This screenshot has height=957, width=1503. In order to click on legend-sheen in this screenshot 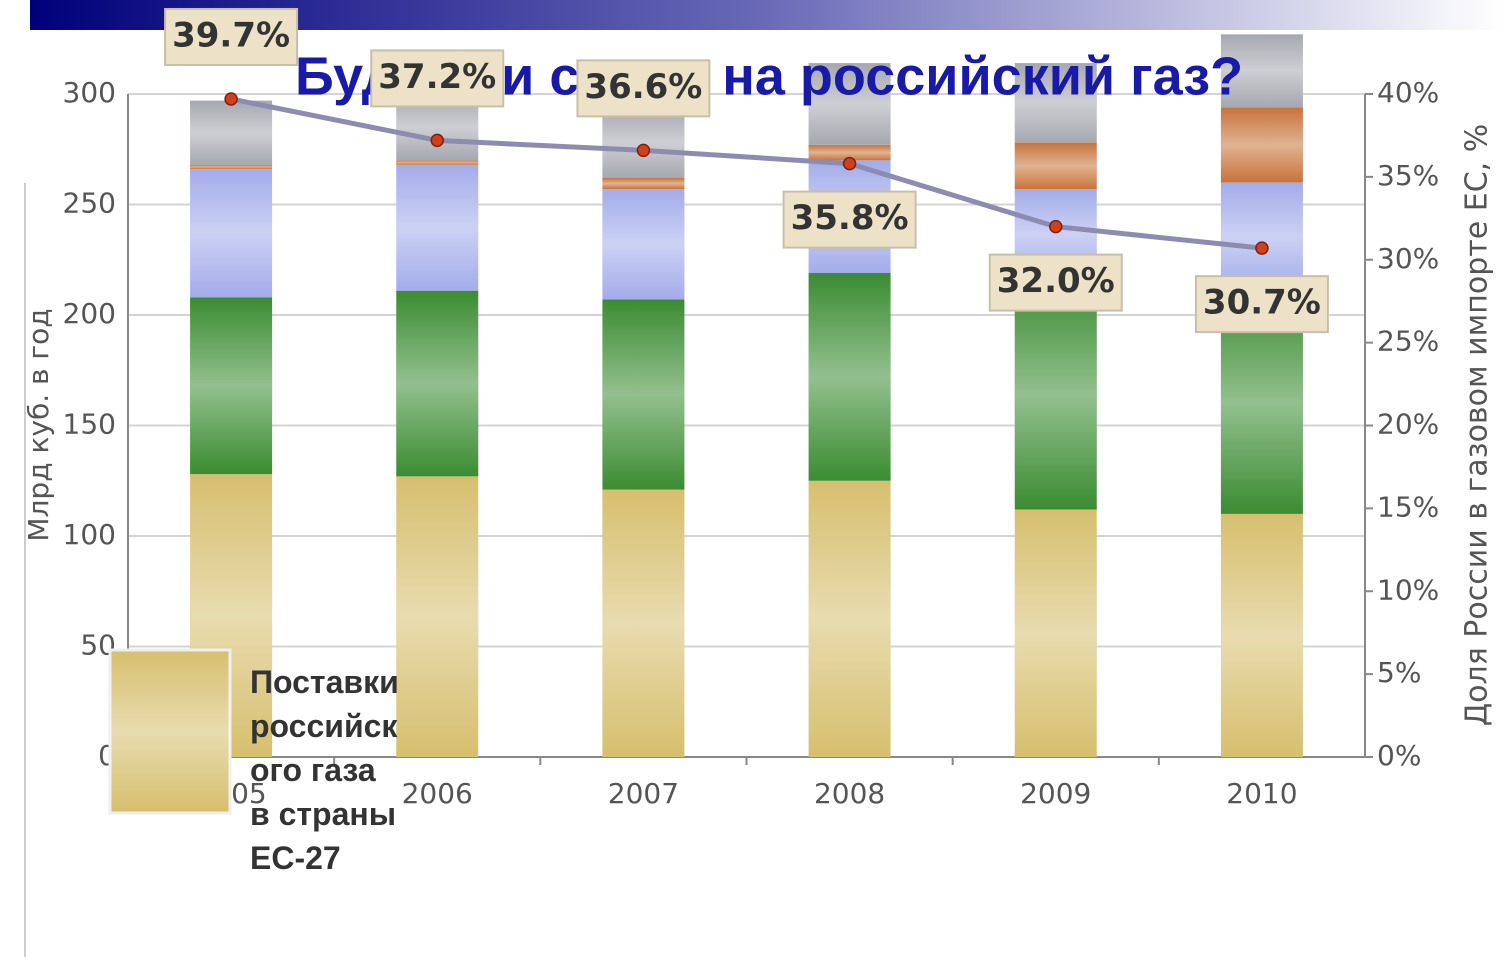, I will do `click(170, 731)`.